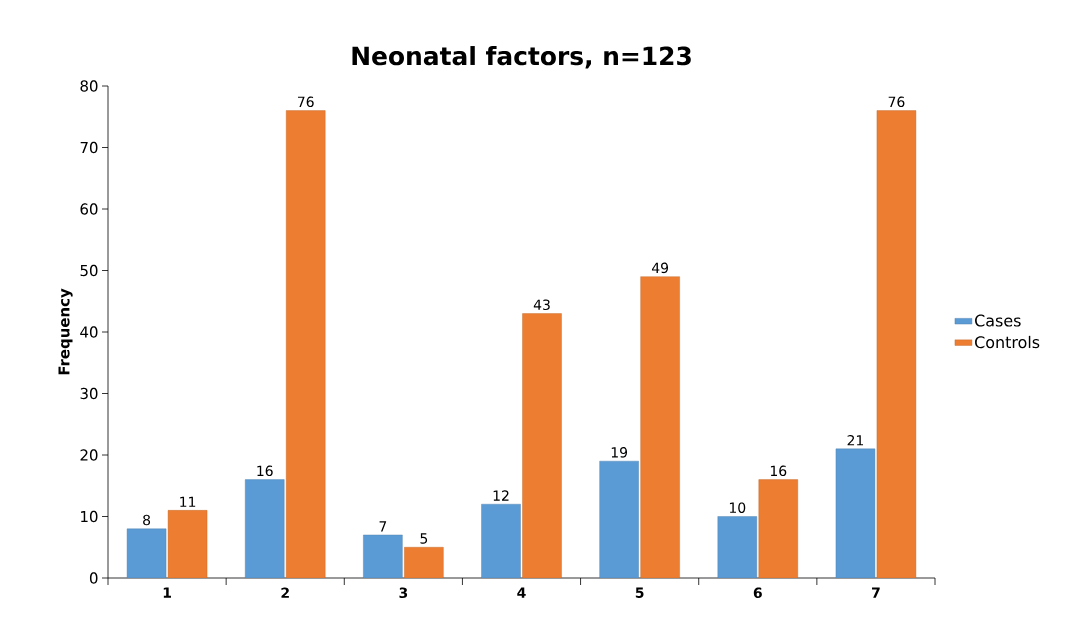 This screenshot has height=637, width=1080. Describe the element at coordinates (403, 593) in the screenshot. I see `x-tick-label: 3` at that location.